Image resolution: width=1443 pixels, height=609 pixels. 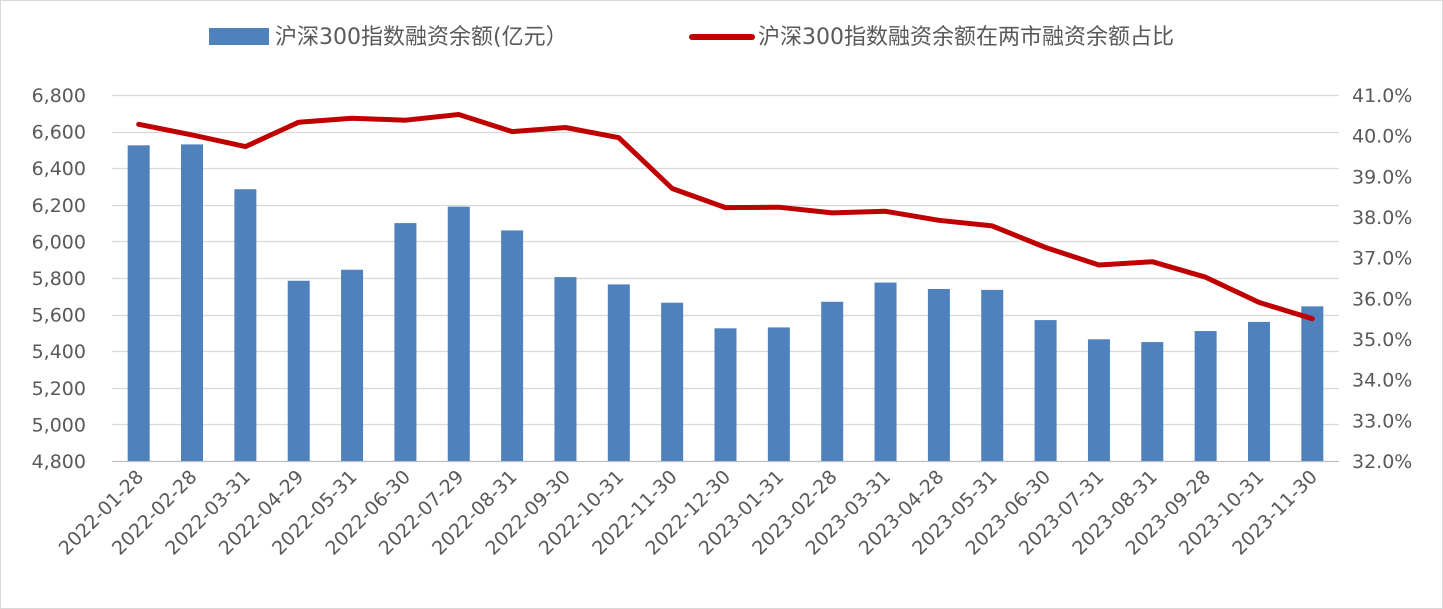 I want to click on right-axis-tick-label: 38.0%, so click(x=1382, y=218).